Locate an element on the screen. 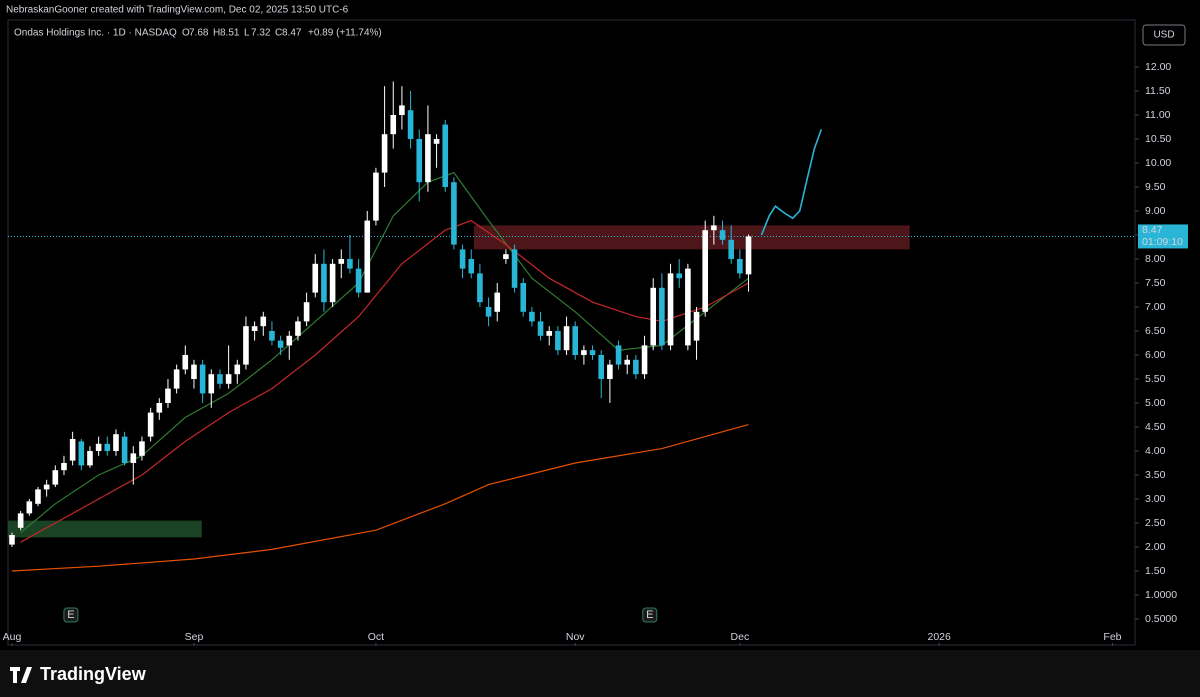 The height and width of the screenshot is (697, 1200). x-tick-label: Sep is located at coordinates (194, 637).